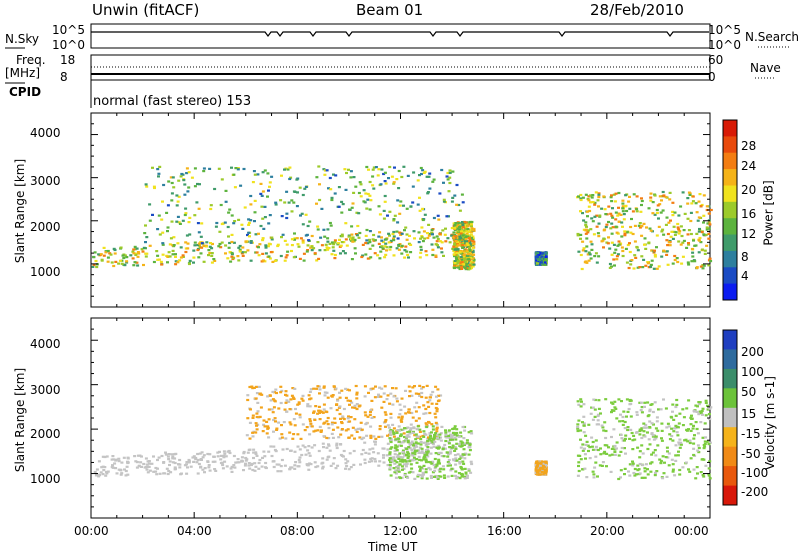 This screenshot has width=800, height=554. What do you see at coordinates (755, 492) in the screenshot?
I see `vel-cb-tick-m200: -200` at bounding box center [755, 492].